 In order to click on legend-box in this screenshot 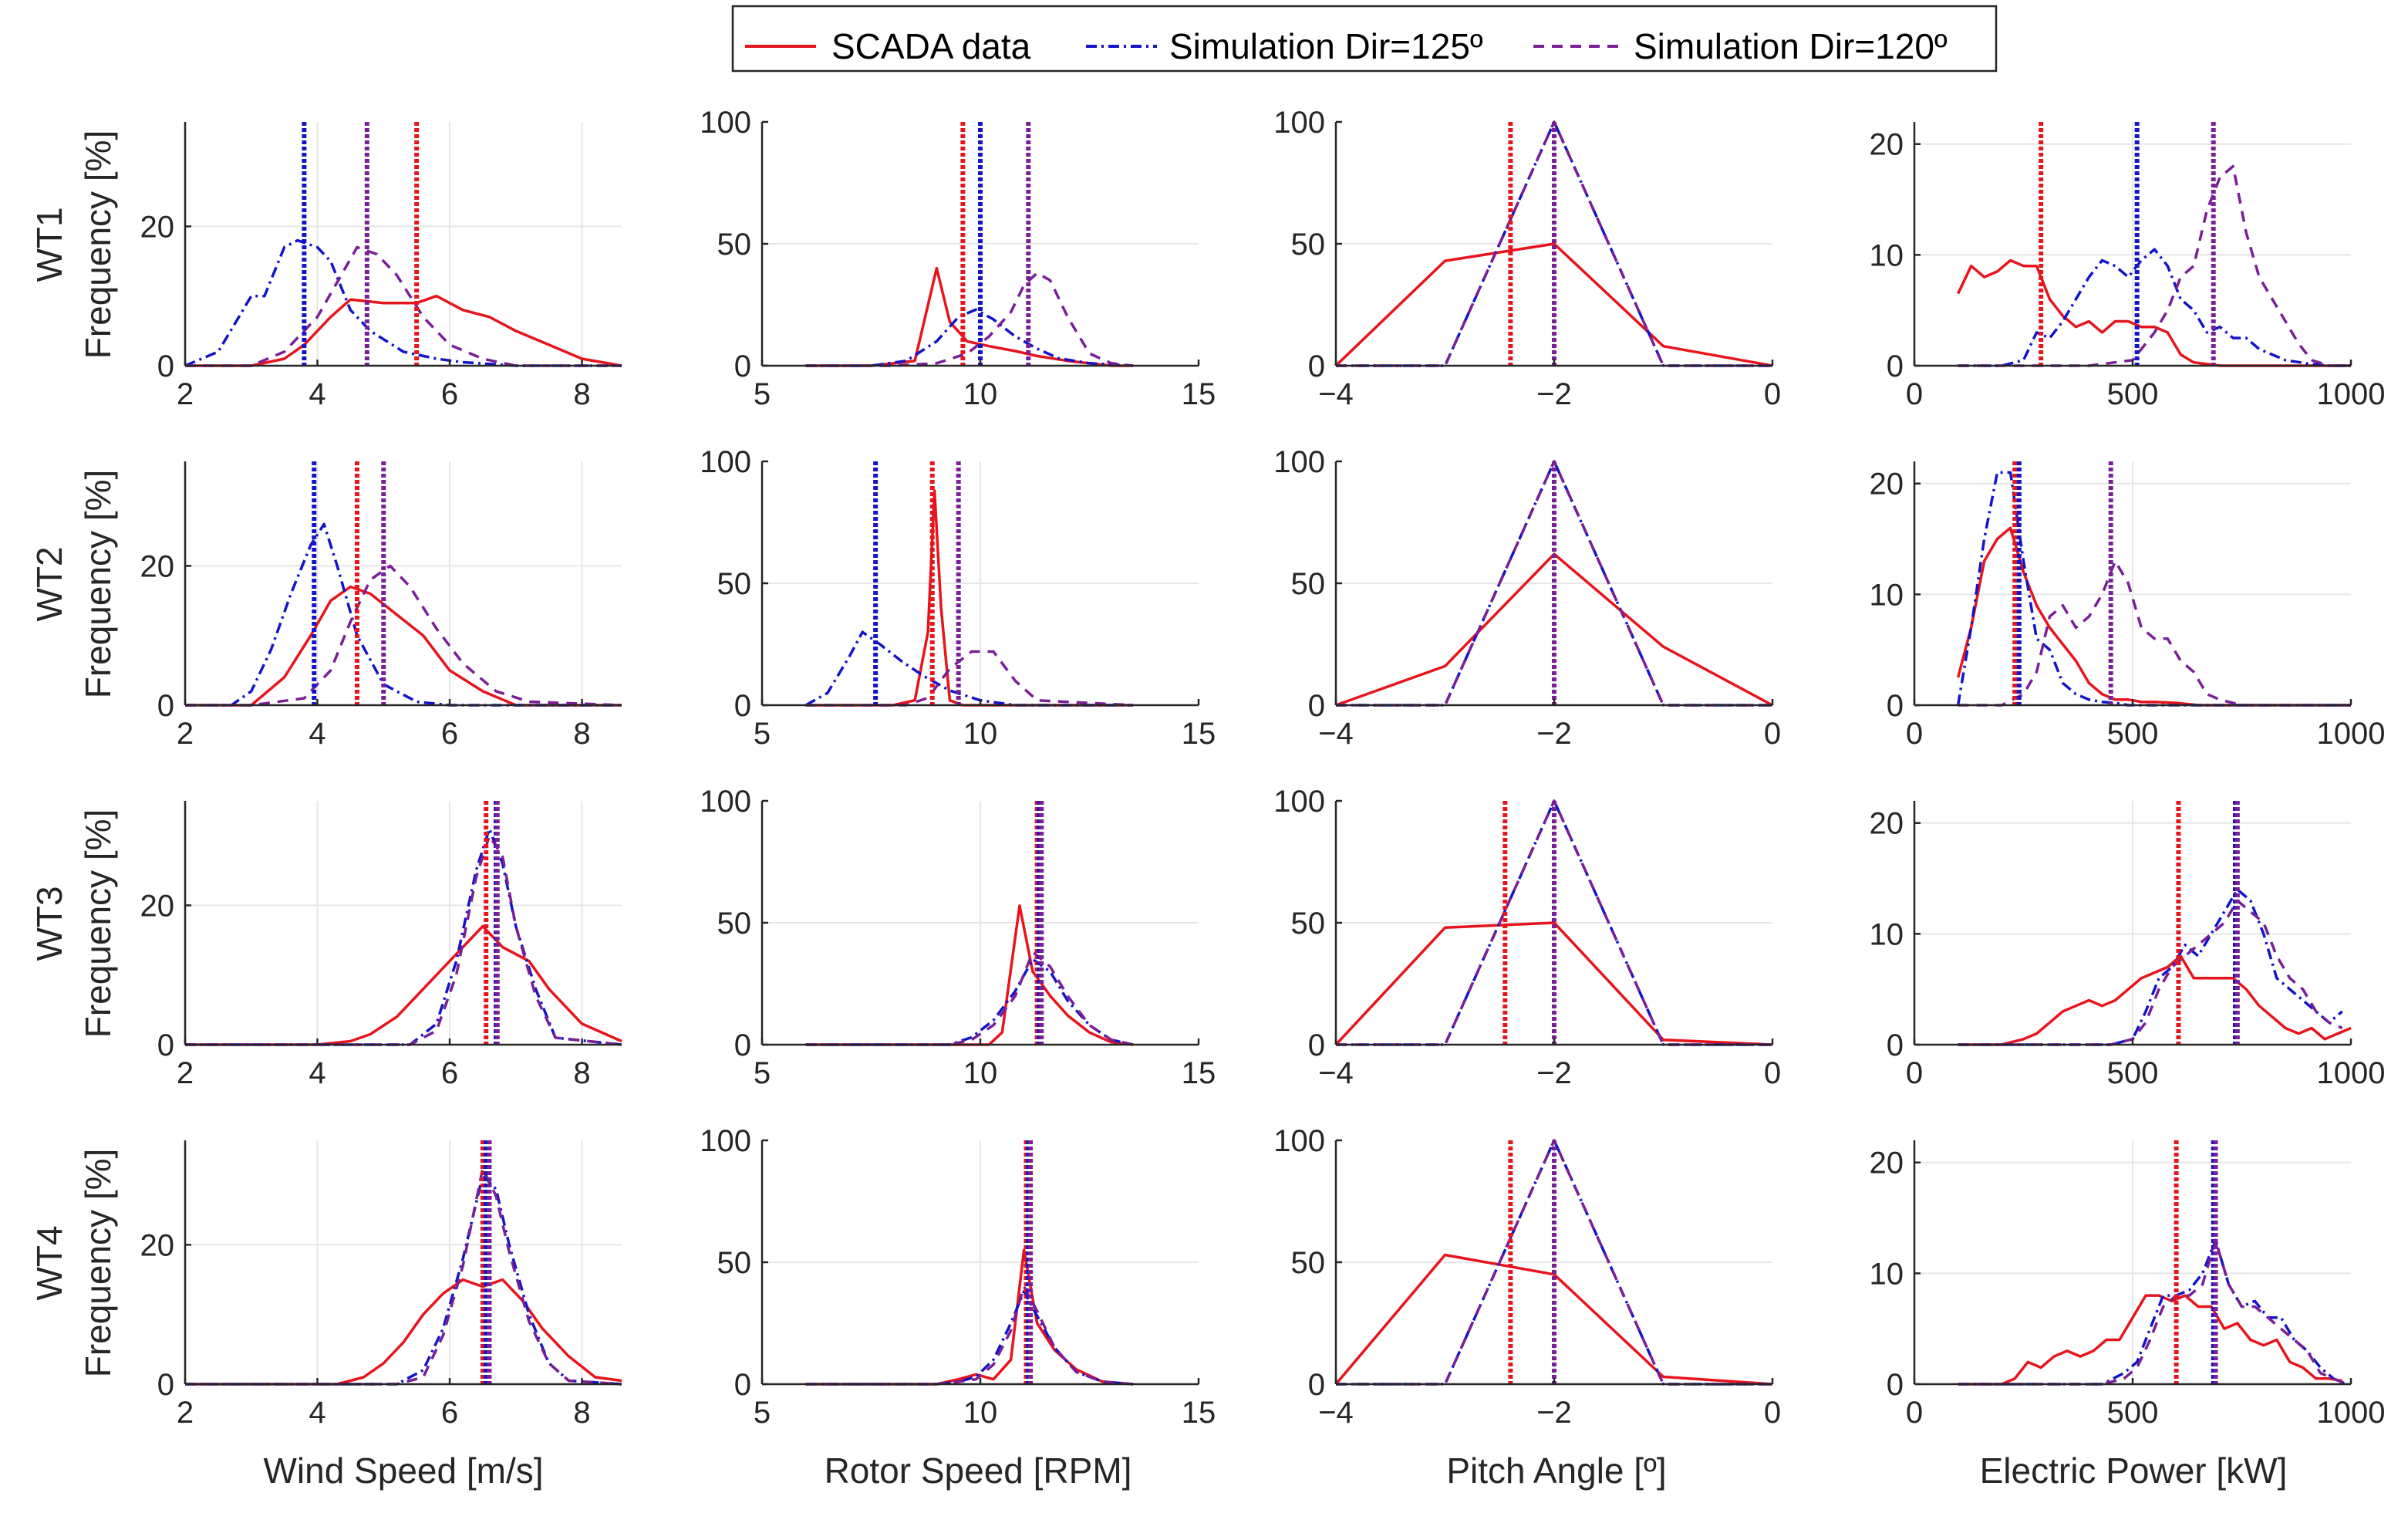, I will do `click(1364, 39)`.